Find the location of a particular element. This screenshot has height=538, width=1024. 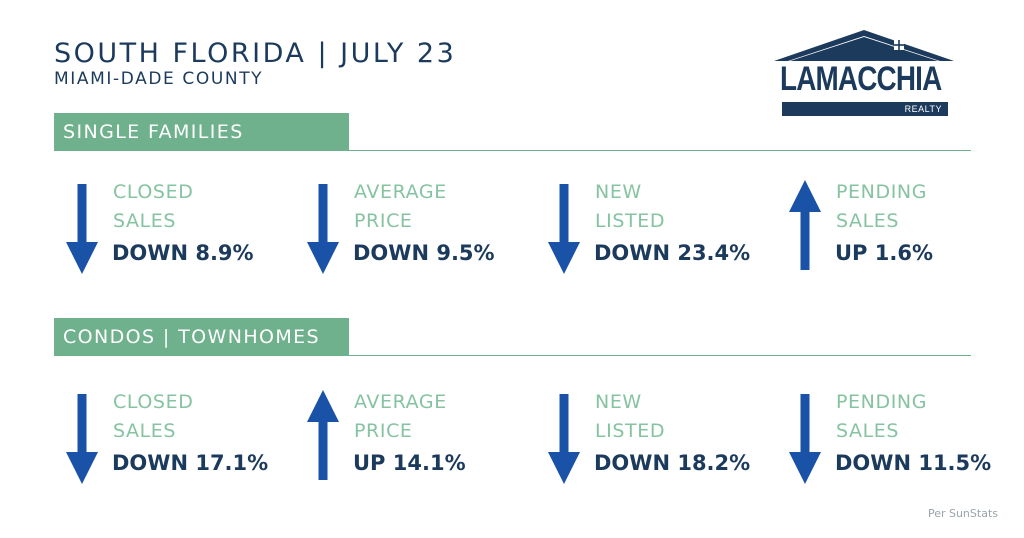

stat-value: DOWN 23.4% is located at coordinates (672, 253).